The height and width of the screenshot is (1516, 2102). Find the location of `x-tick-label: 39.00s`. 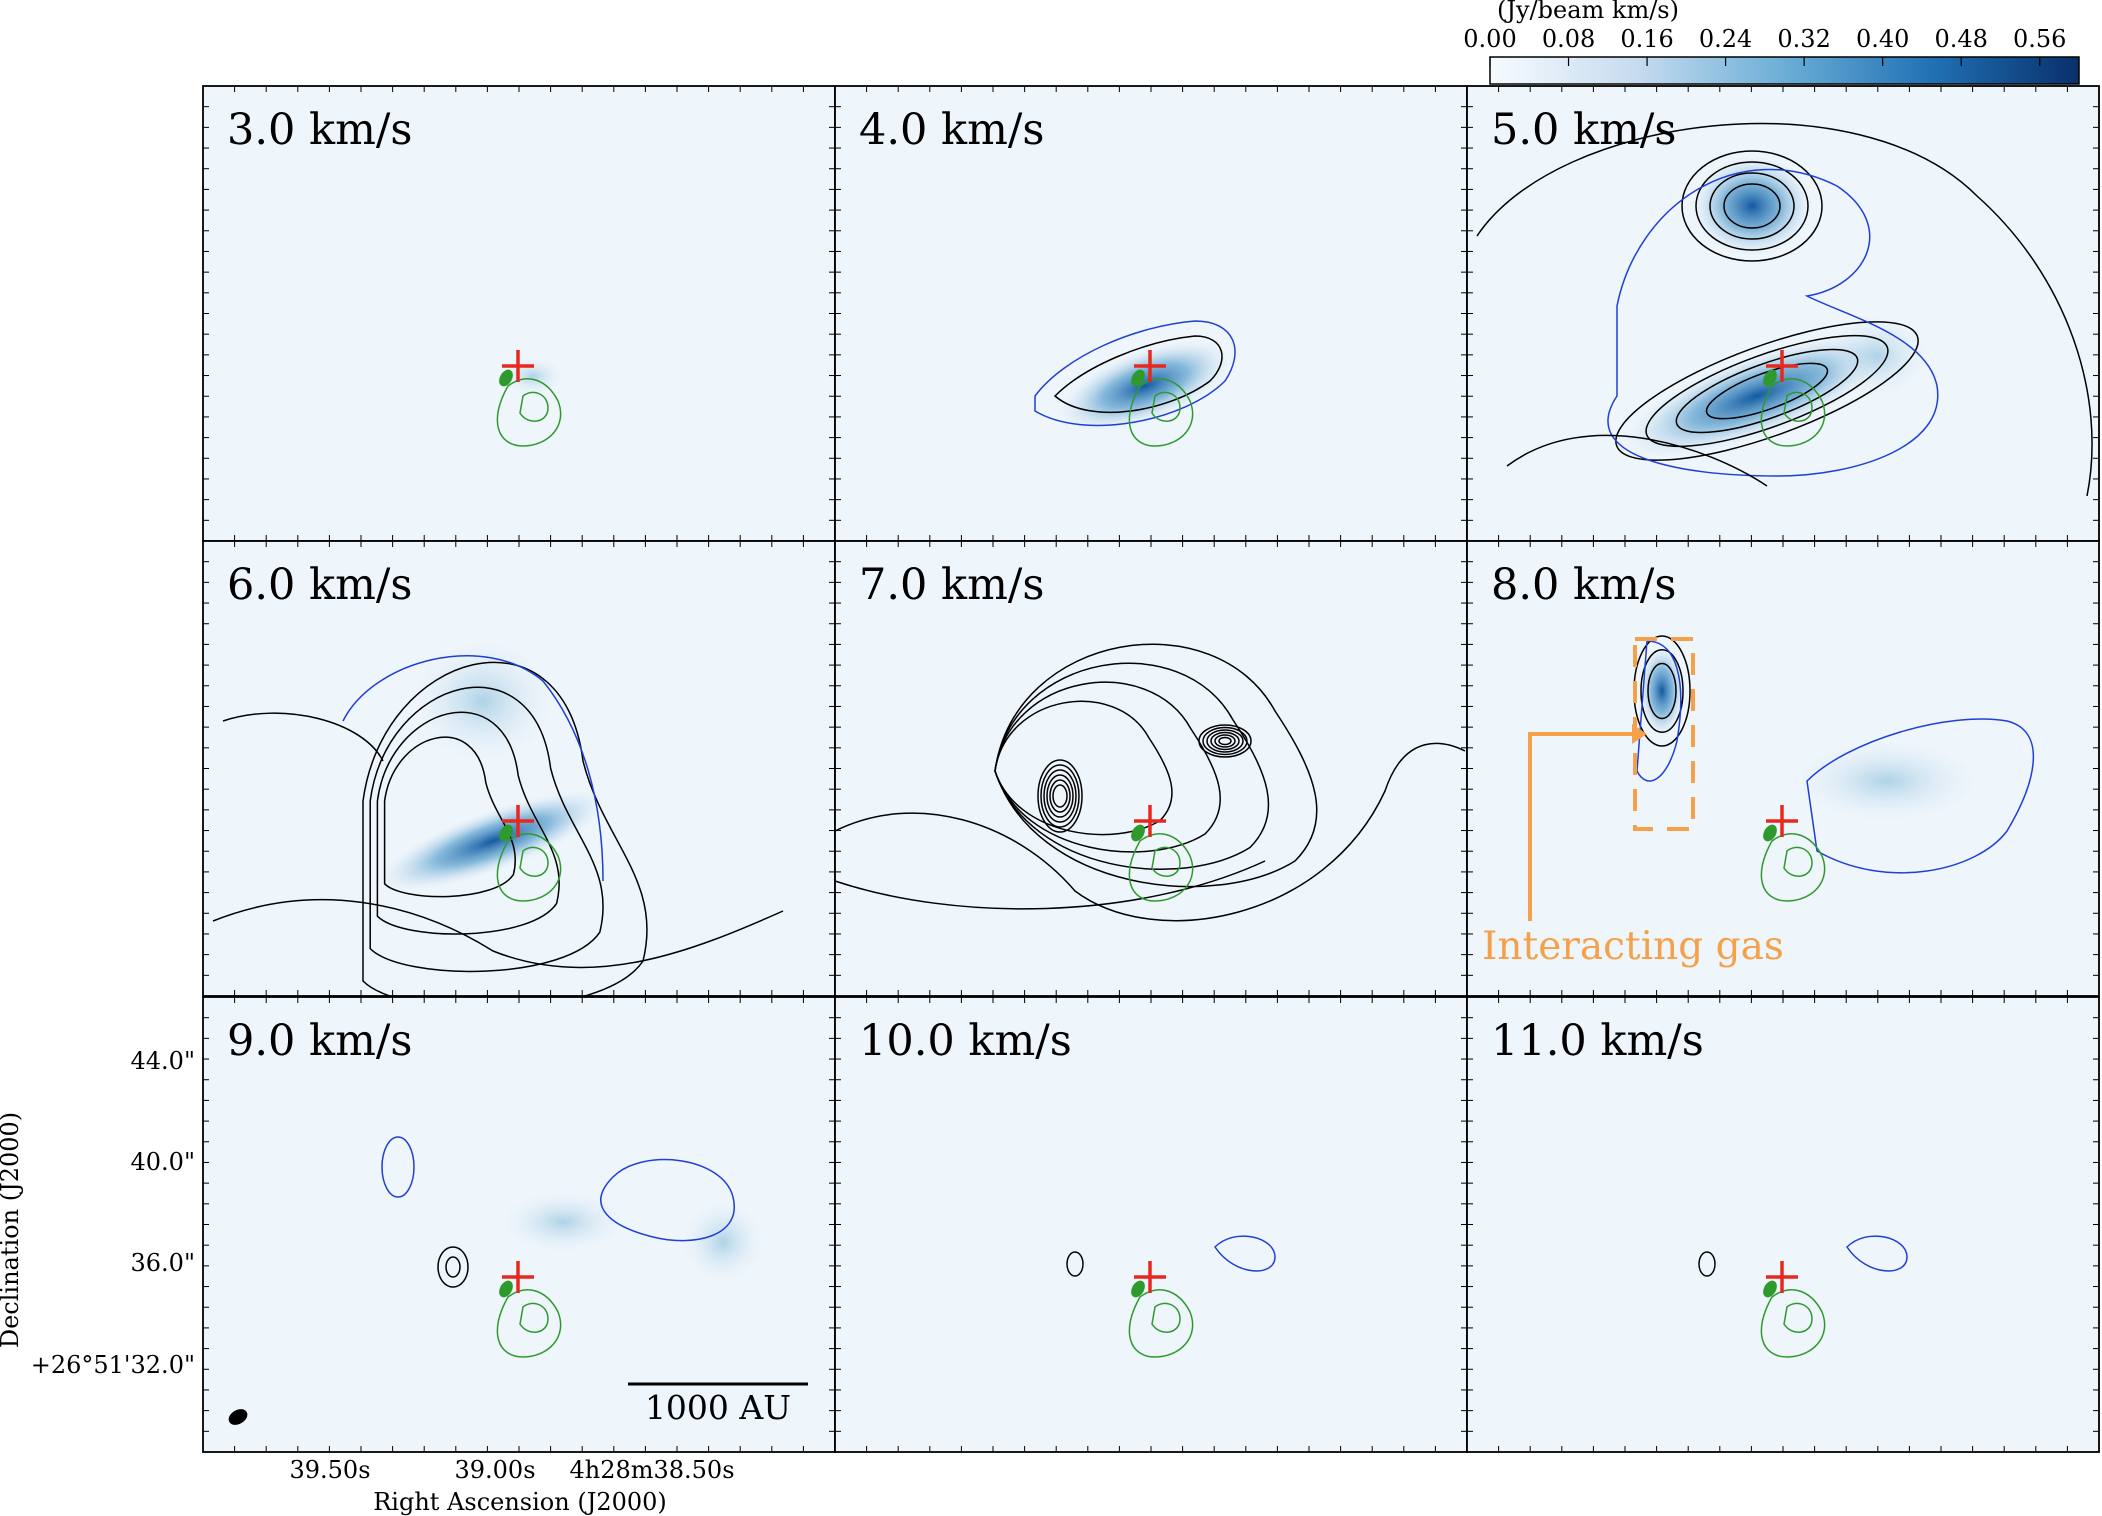

x-tick-label: 39.00s is located at coordinates (494, 1470).